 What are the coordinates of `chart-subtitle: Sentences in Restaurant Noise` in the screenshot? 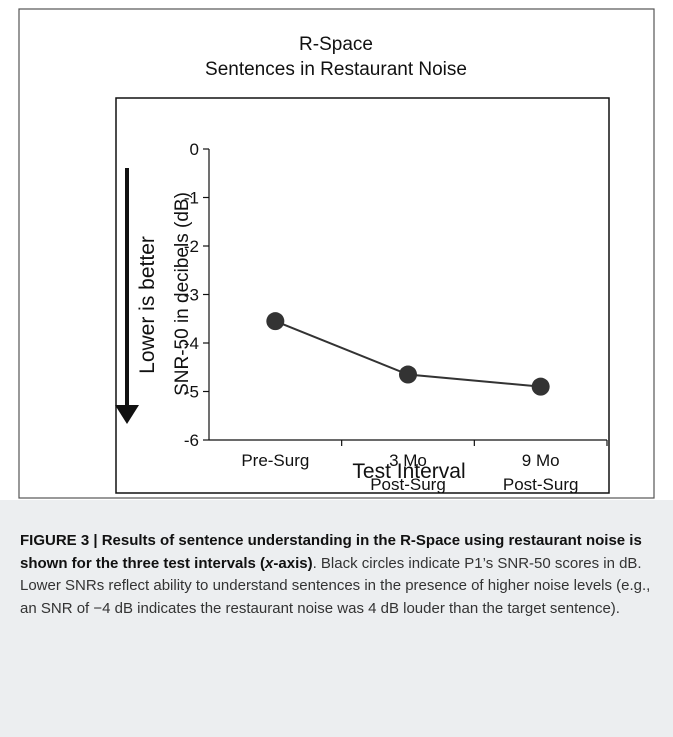 It's located at (336, 69).